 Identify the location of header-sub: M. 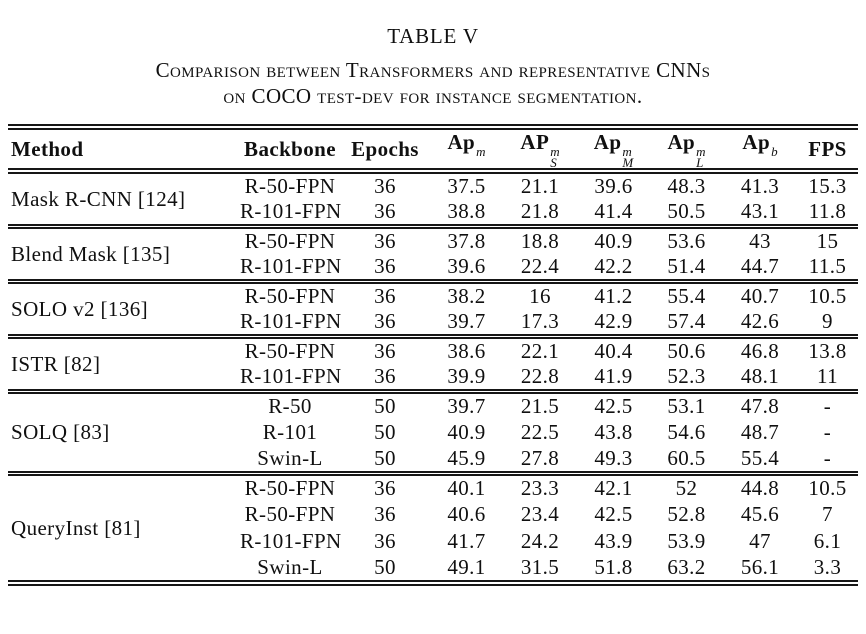
(628, 162).